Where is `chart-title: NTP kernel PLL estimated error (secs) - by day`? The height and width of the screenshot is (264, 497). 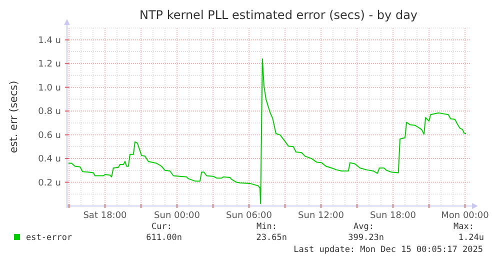
chart-title: NTP kernel PLL estimated error (secs) - by day is located at coordinates (278, 15).